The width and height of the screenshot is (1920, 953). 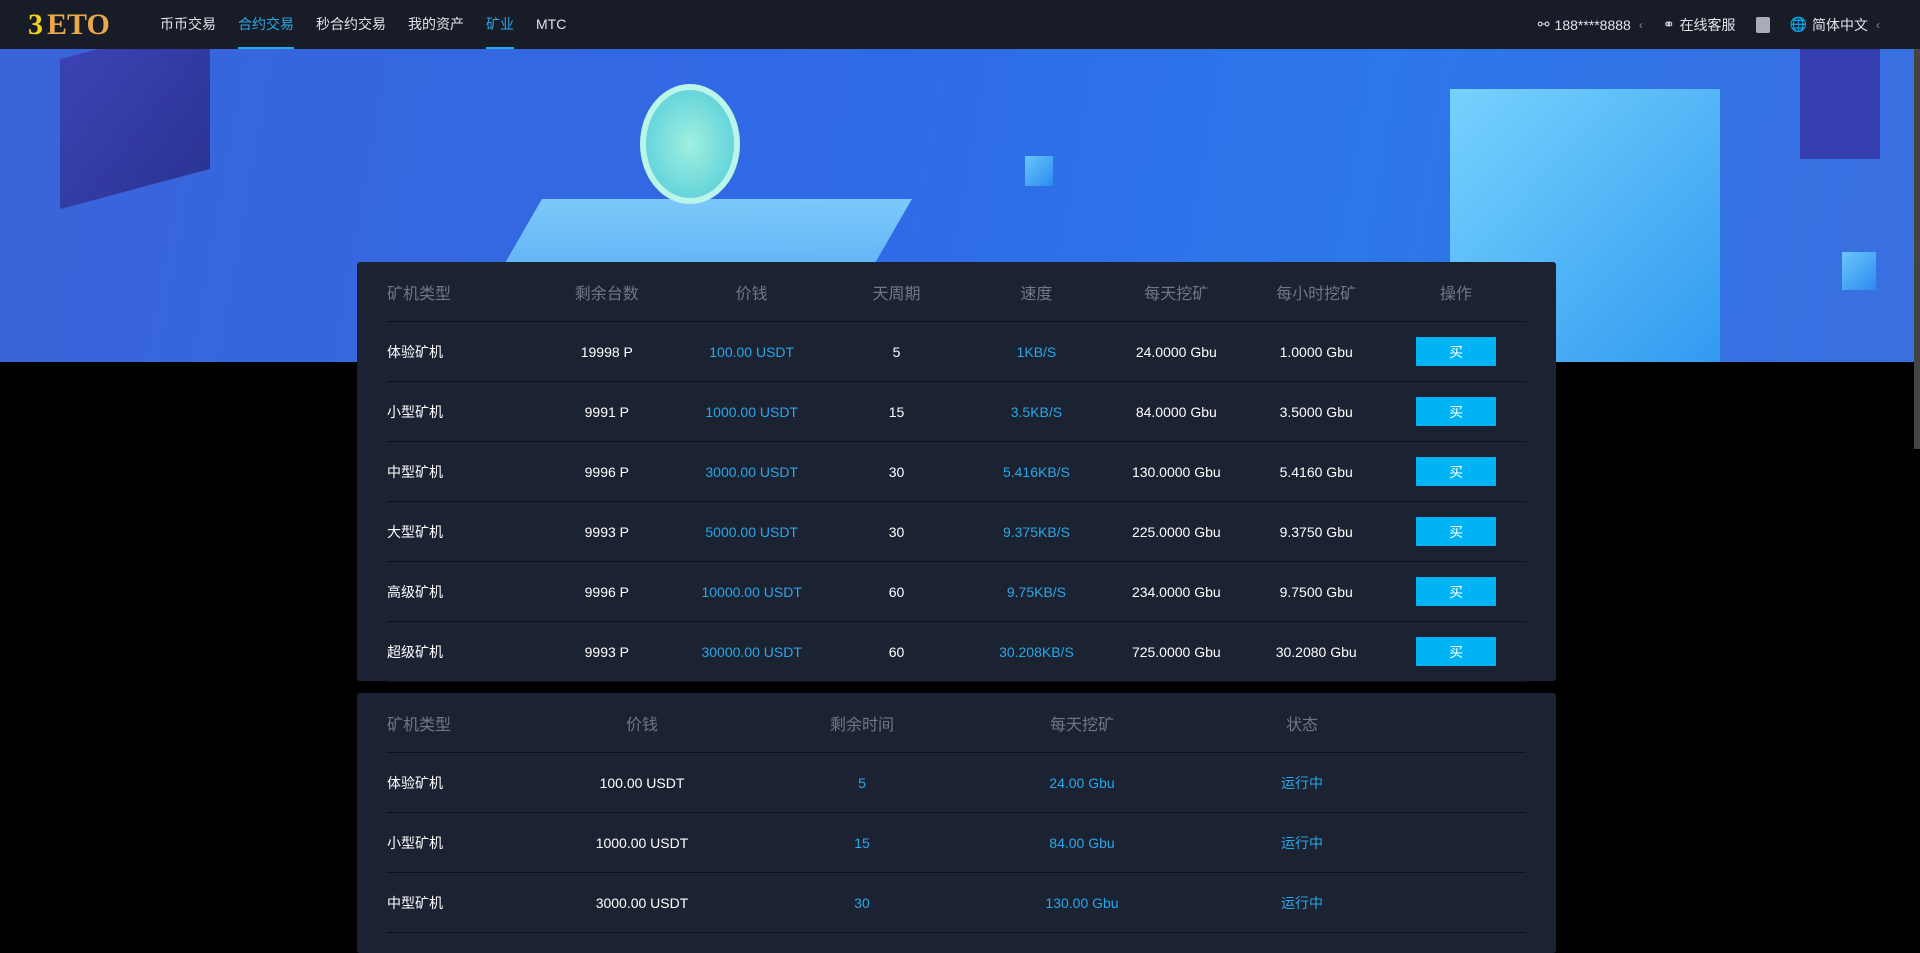 What do you see at coordinates (1176, 651) in the screenshot?
I see `table-cell: 725.0000 Gbu` at bounding box center [1176, 651].